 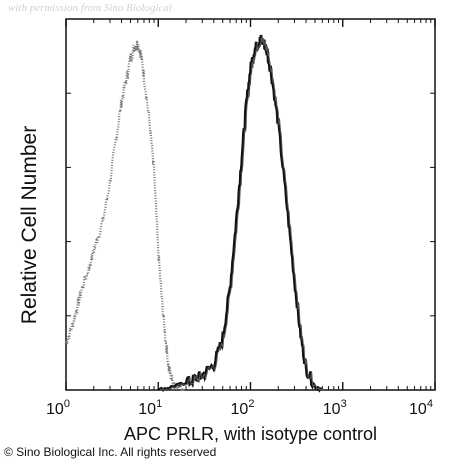 What do you see at coordinates (250, 434) in the screenshot?
I see `x-axis-label: APC PRLR, with isotype control` at bounding box center [250, 434].